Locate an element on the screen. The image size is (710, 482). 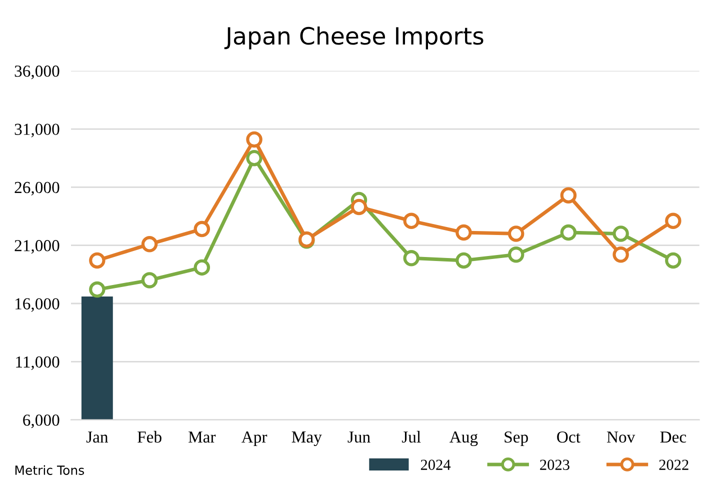
x-tick-label: Oct is located at coordinates (568, 437).